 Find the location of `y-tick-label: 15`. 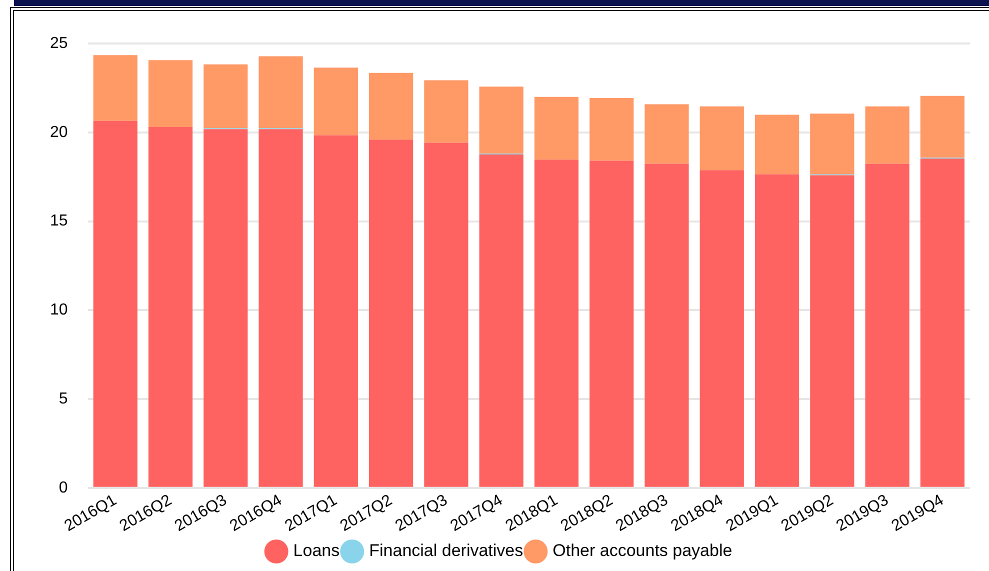

y-tick-label: 15 is located at coordinates (59, 221).